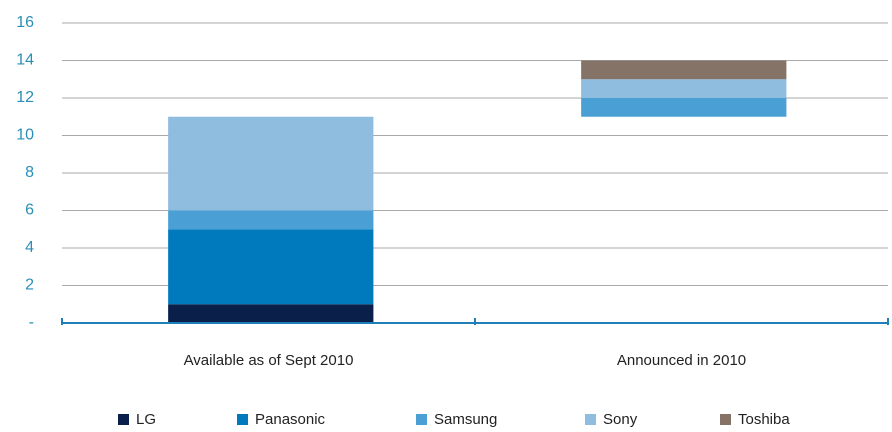 The height and width of the screenshot is (432, 892). Describe the element at coordinates (25, 135) in the screenshot. I see `y-tick-label: 10` at that location.